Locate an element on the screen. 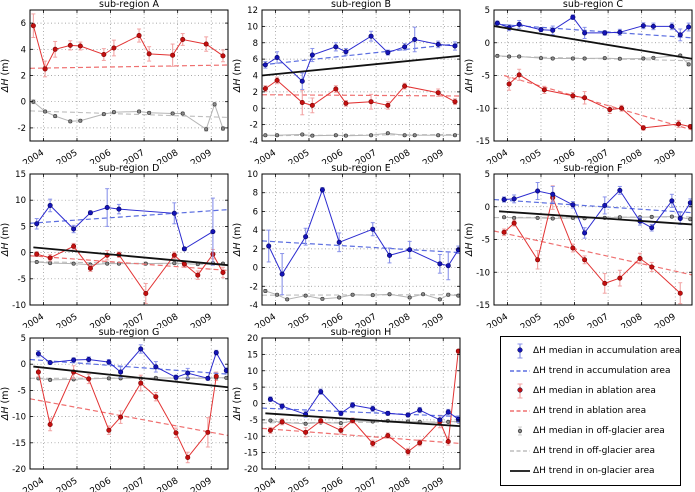  svg-text: -4 is located at coordinates (254, 142).